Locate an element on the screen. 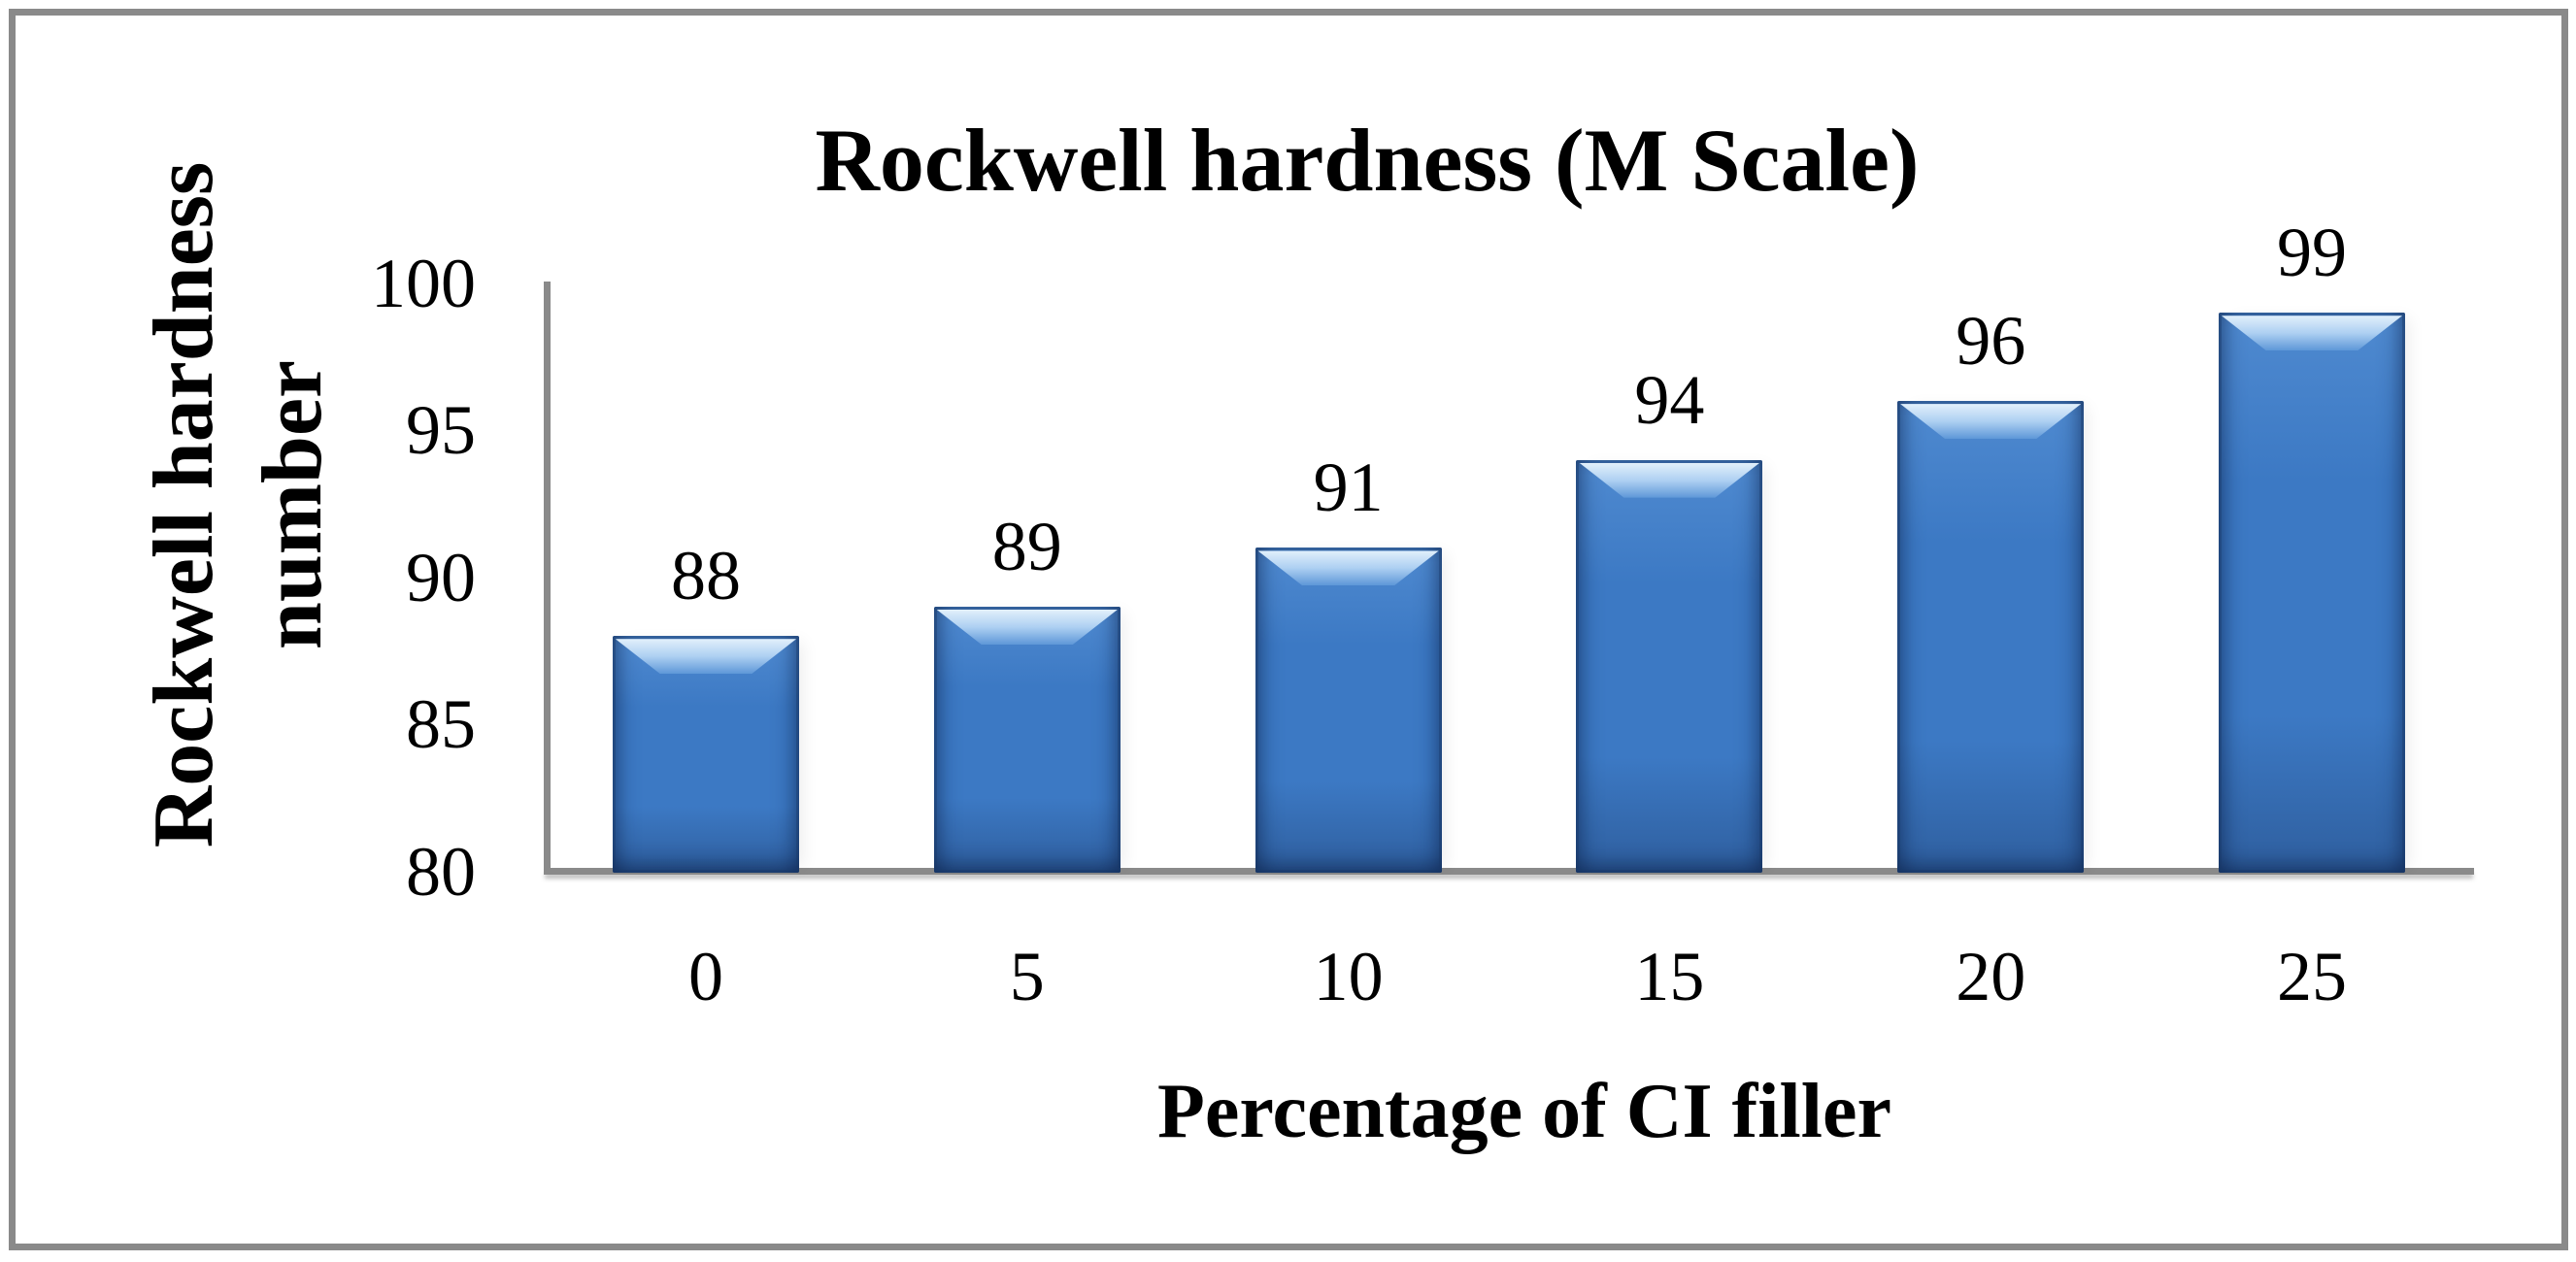  x-tick-label: 20 is located at coordinates (1991, 976).